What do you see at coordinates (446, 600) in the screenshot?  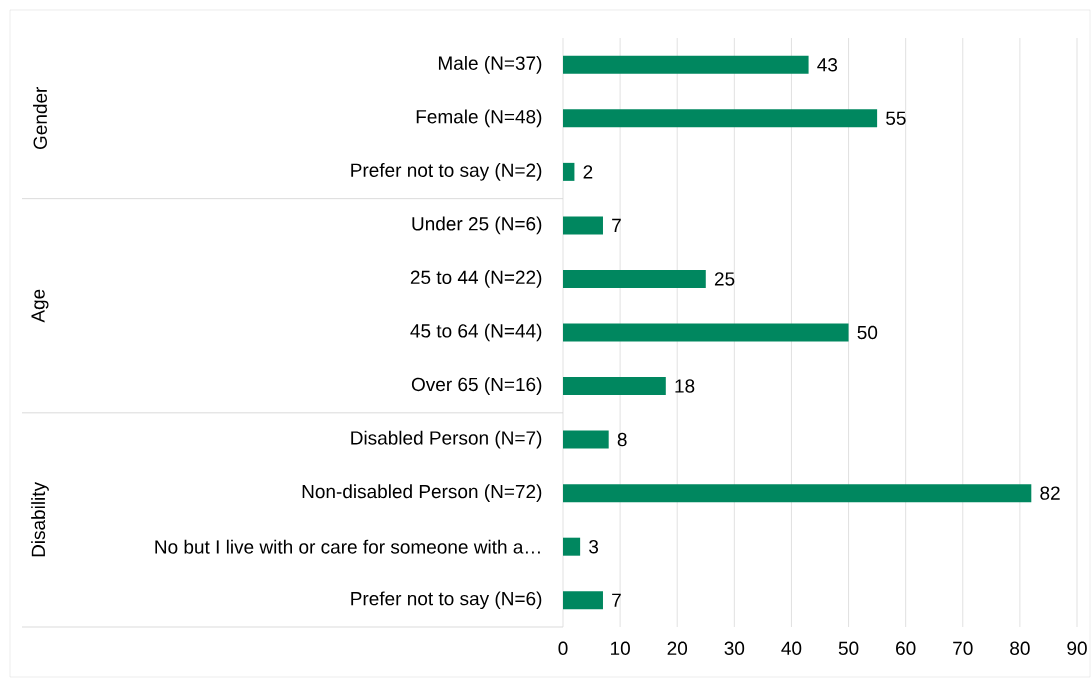 I see `y-tick-label: Prefer not to say (N=6)` at bounding box center [446, 600].